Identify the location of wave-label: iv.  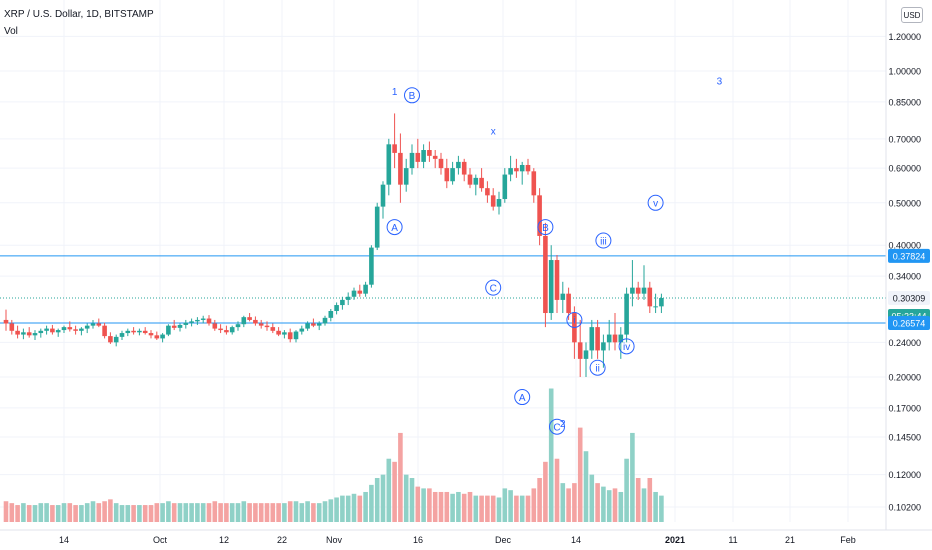
(626, 347).